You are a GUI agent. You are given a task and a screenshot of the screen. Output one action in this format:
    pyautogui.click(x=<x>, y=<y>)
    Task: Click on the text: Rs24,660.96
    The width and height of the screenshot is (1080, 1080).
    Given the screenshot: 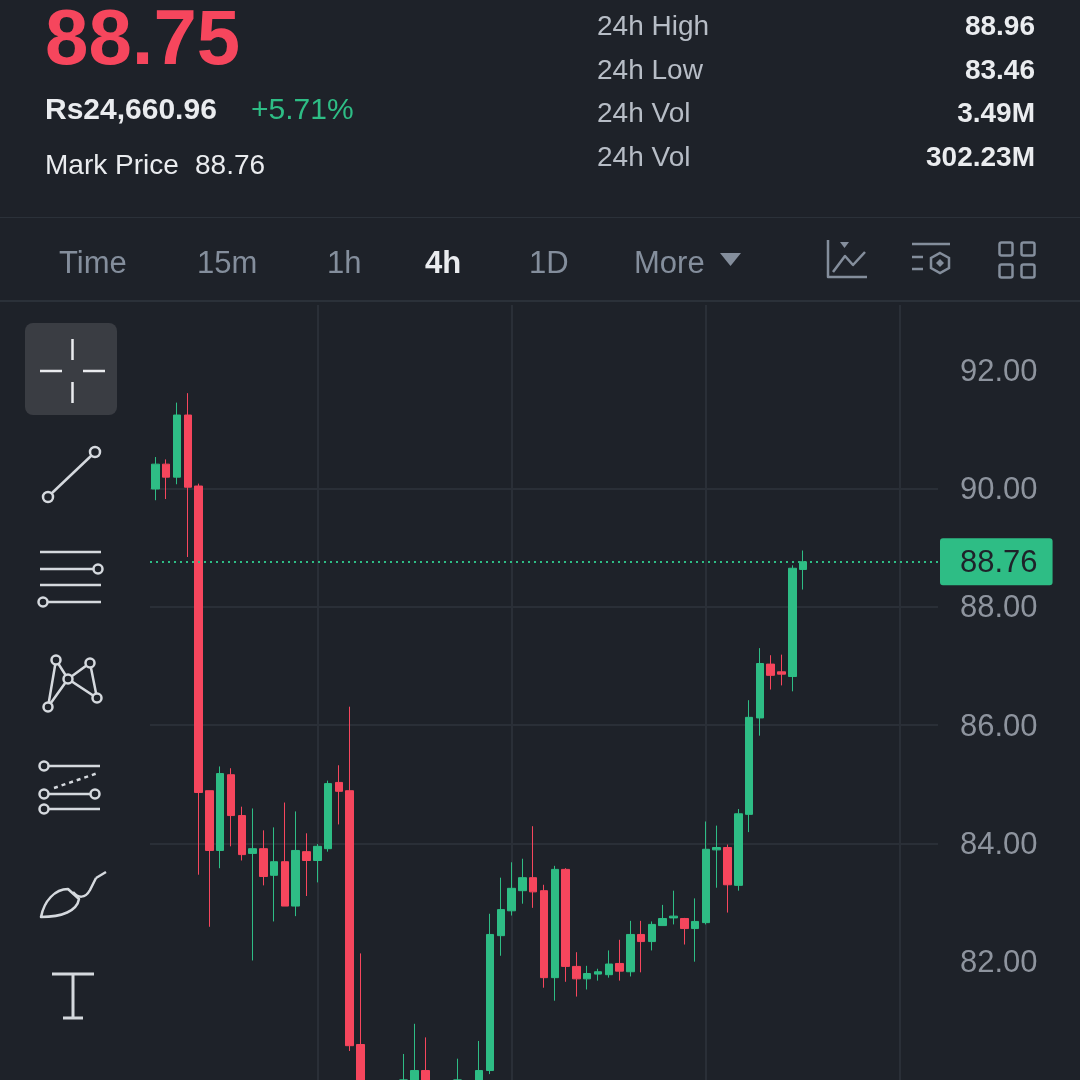 What is the action you would take?
    pyautogui.click(x=131, y=108)
    